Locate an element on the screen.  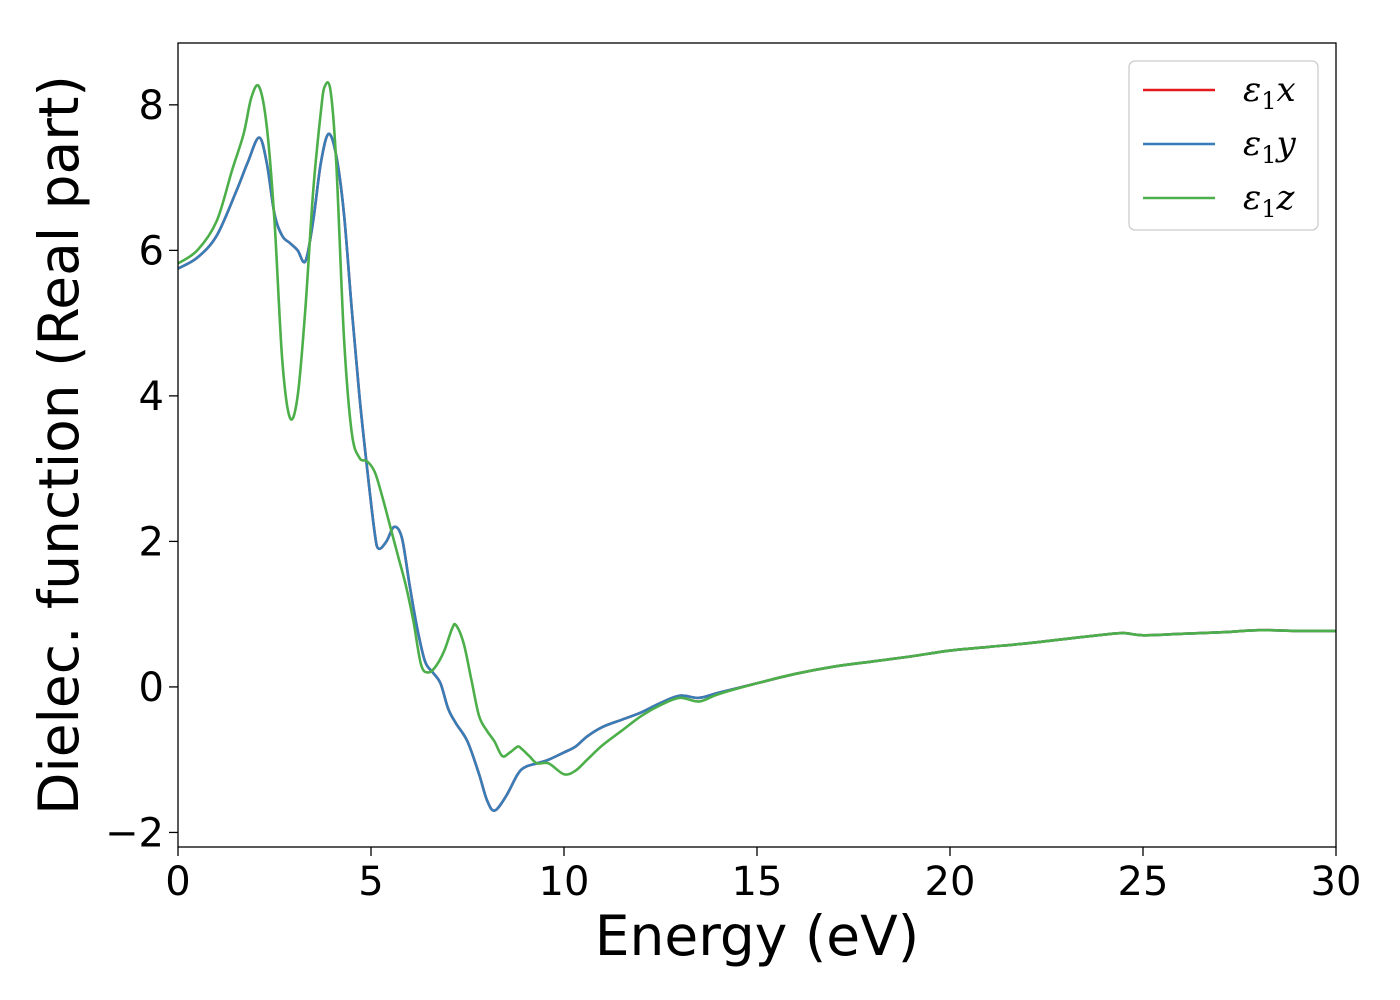
legend-entries: ε1x ε1y ε1z is located at coordinates (1220, 146).